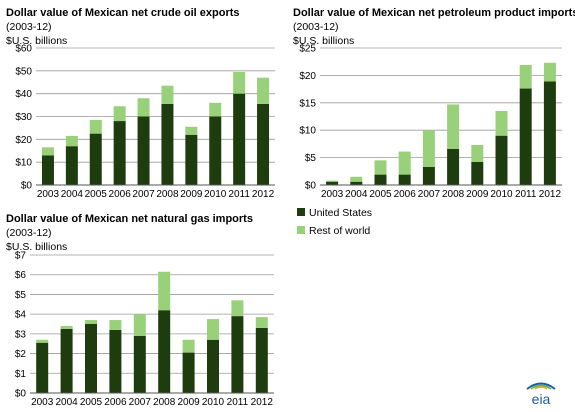  What do you see at coordinates (301, 212) in the screenshot?
I see `legend-swatch-united-states` at bounding box center [301, 212].